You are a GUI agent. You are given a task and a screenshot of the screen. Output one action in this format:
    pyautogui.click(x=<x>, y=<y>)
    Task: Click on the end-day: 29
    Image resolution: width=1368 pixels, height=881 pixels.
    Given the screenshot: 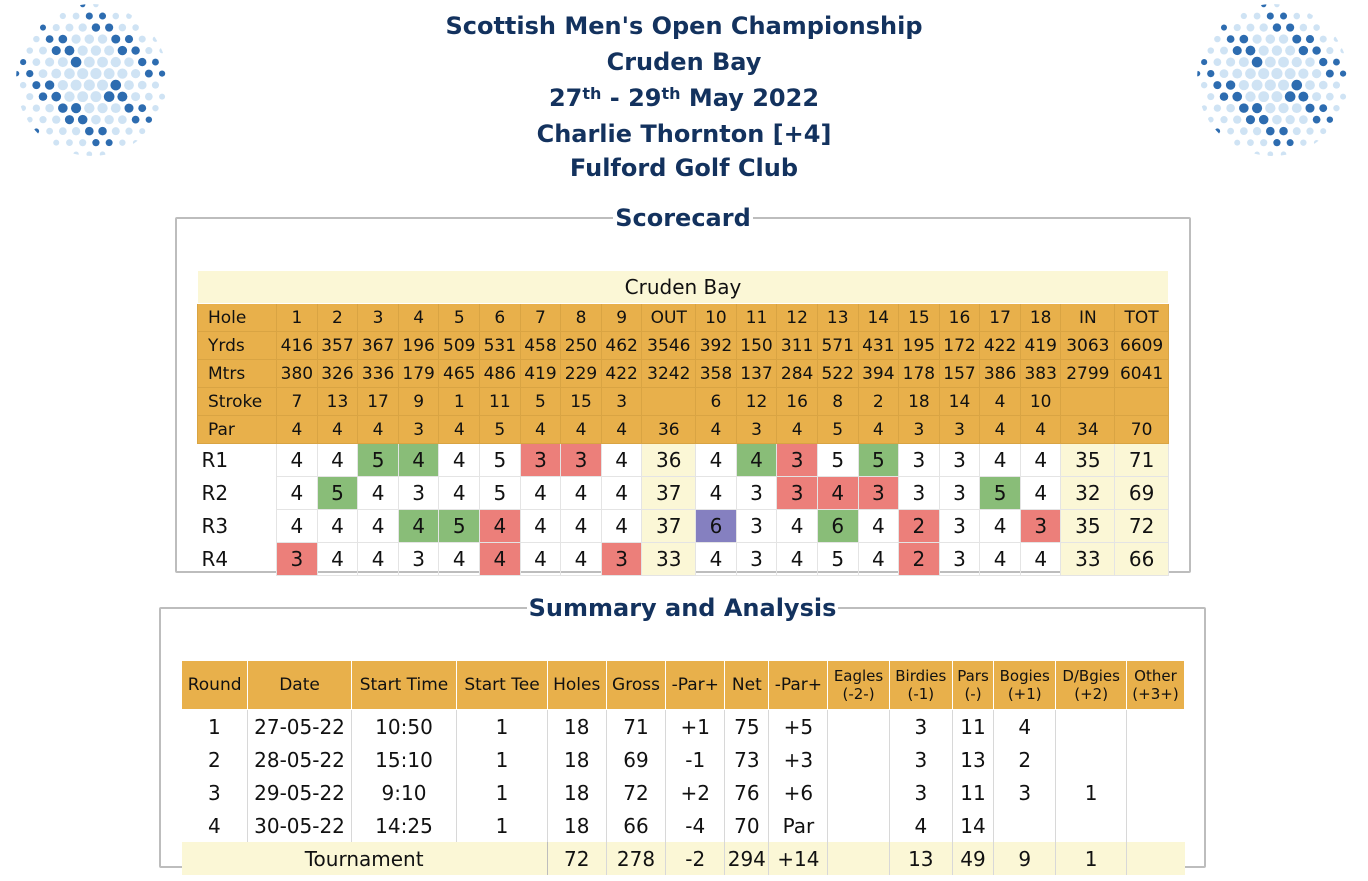 What is the action you would take?
    pyautogui.click(x=645, y=98)
    